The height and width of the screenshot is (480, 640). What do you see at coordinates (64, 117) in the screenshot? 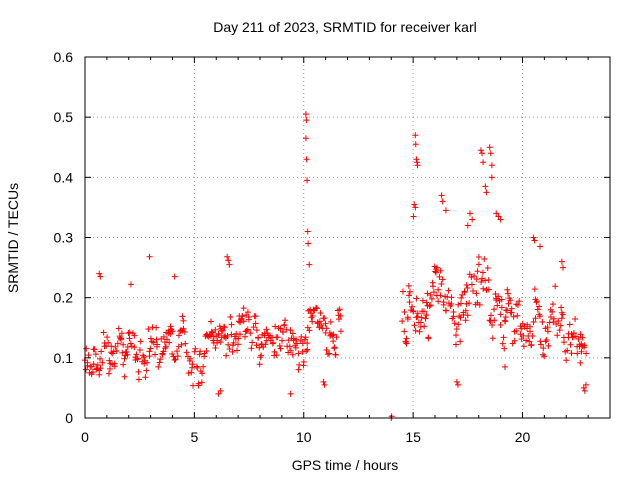
I see `y-tick-label: 0.5` at bounding box center [64, 117].